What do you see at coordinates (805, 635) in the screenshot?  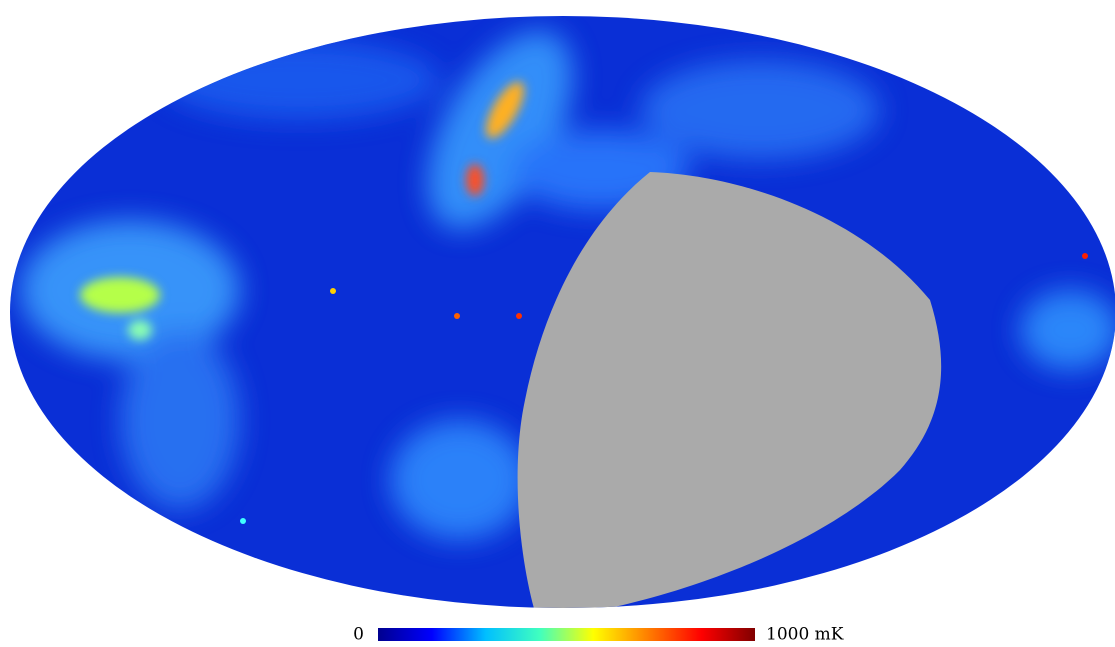 I see `colorbar-max-label: 1000 mK` at bounding box center [805, 635].